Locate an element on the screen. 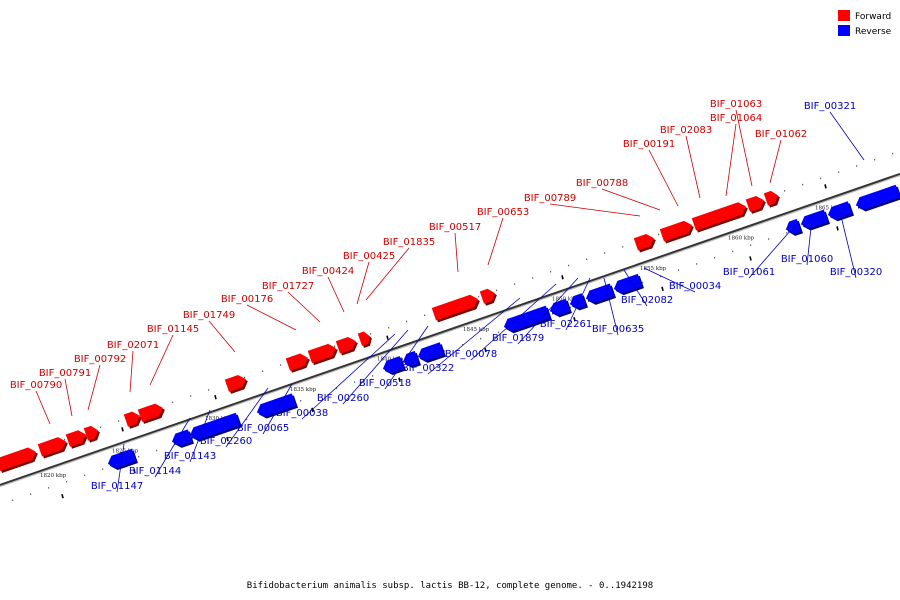 The image size is (900, 600). forward-gene-label: BIF_00788 is located at coordinates (602, 183).